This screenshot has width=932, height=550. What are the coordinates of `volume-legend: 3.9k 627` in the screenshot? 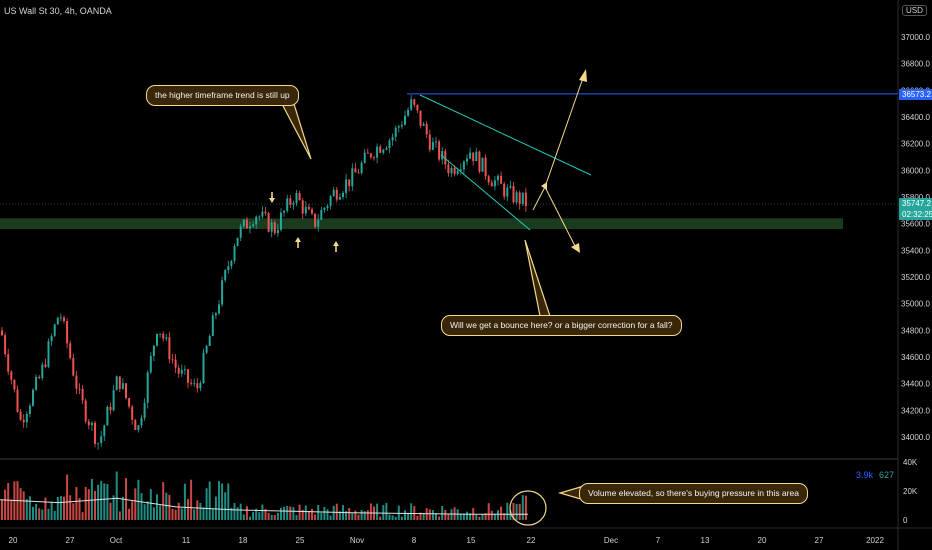 It's located at (875, 475).